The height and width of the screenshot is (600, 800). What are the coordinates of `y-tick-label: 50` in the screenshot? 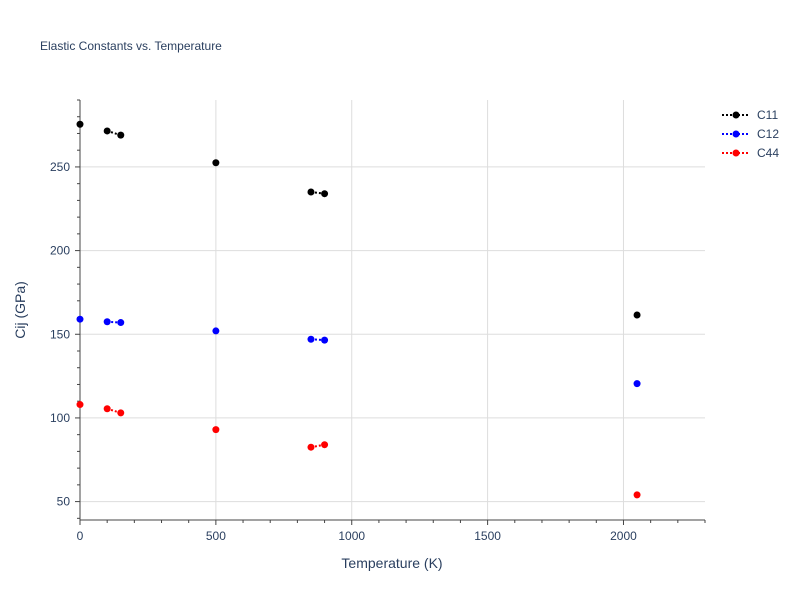 It's located at (64, 502).